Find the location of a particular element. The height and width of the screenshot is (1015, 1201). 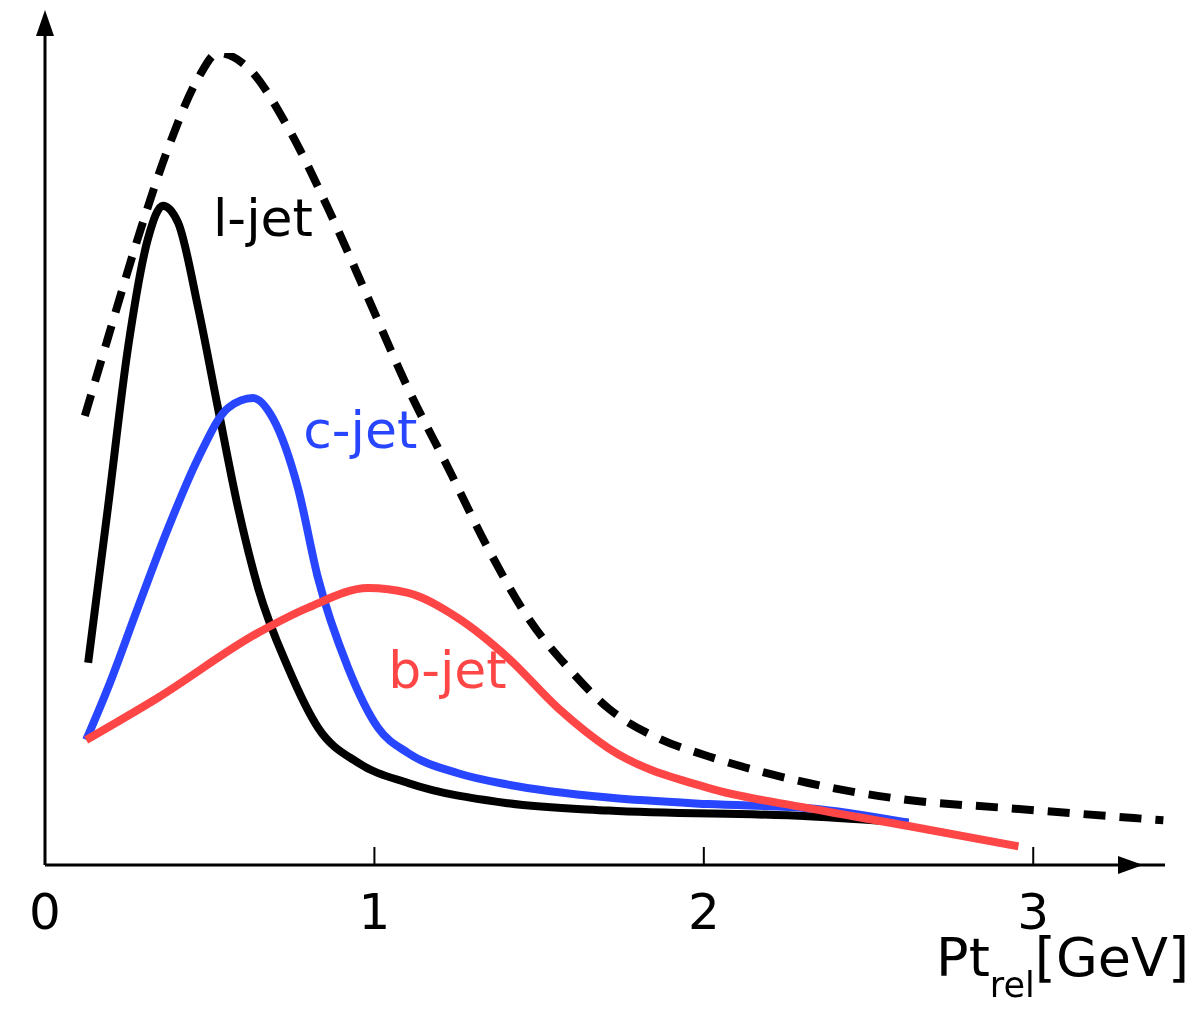

series-label: l-jet is located at coordinates (262, 217).